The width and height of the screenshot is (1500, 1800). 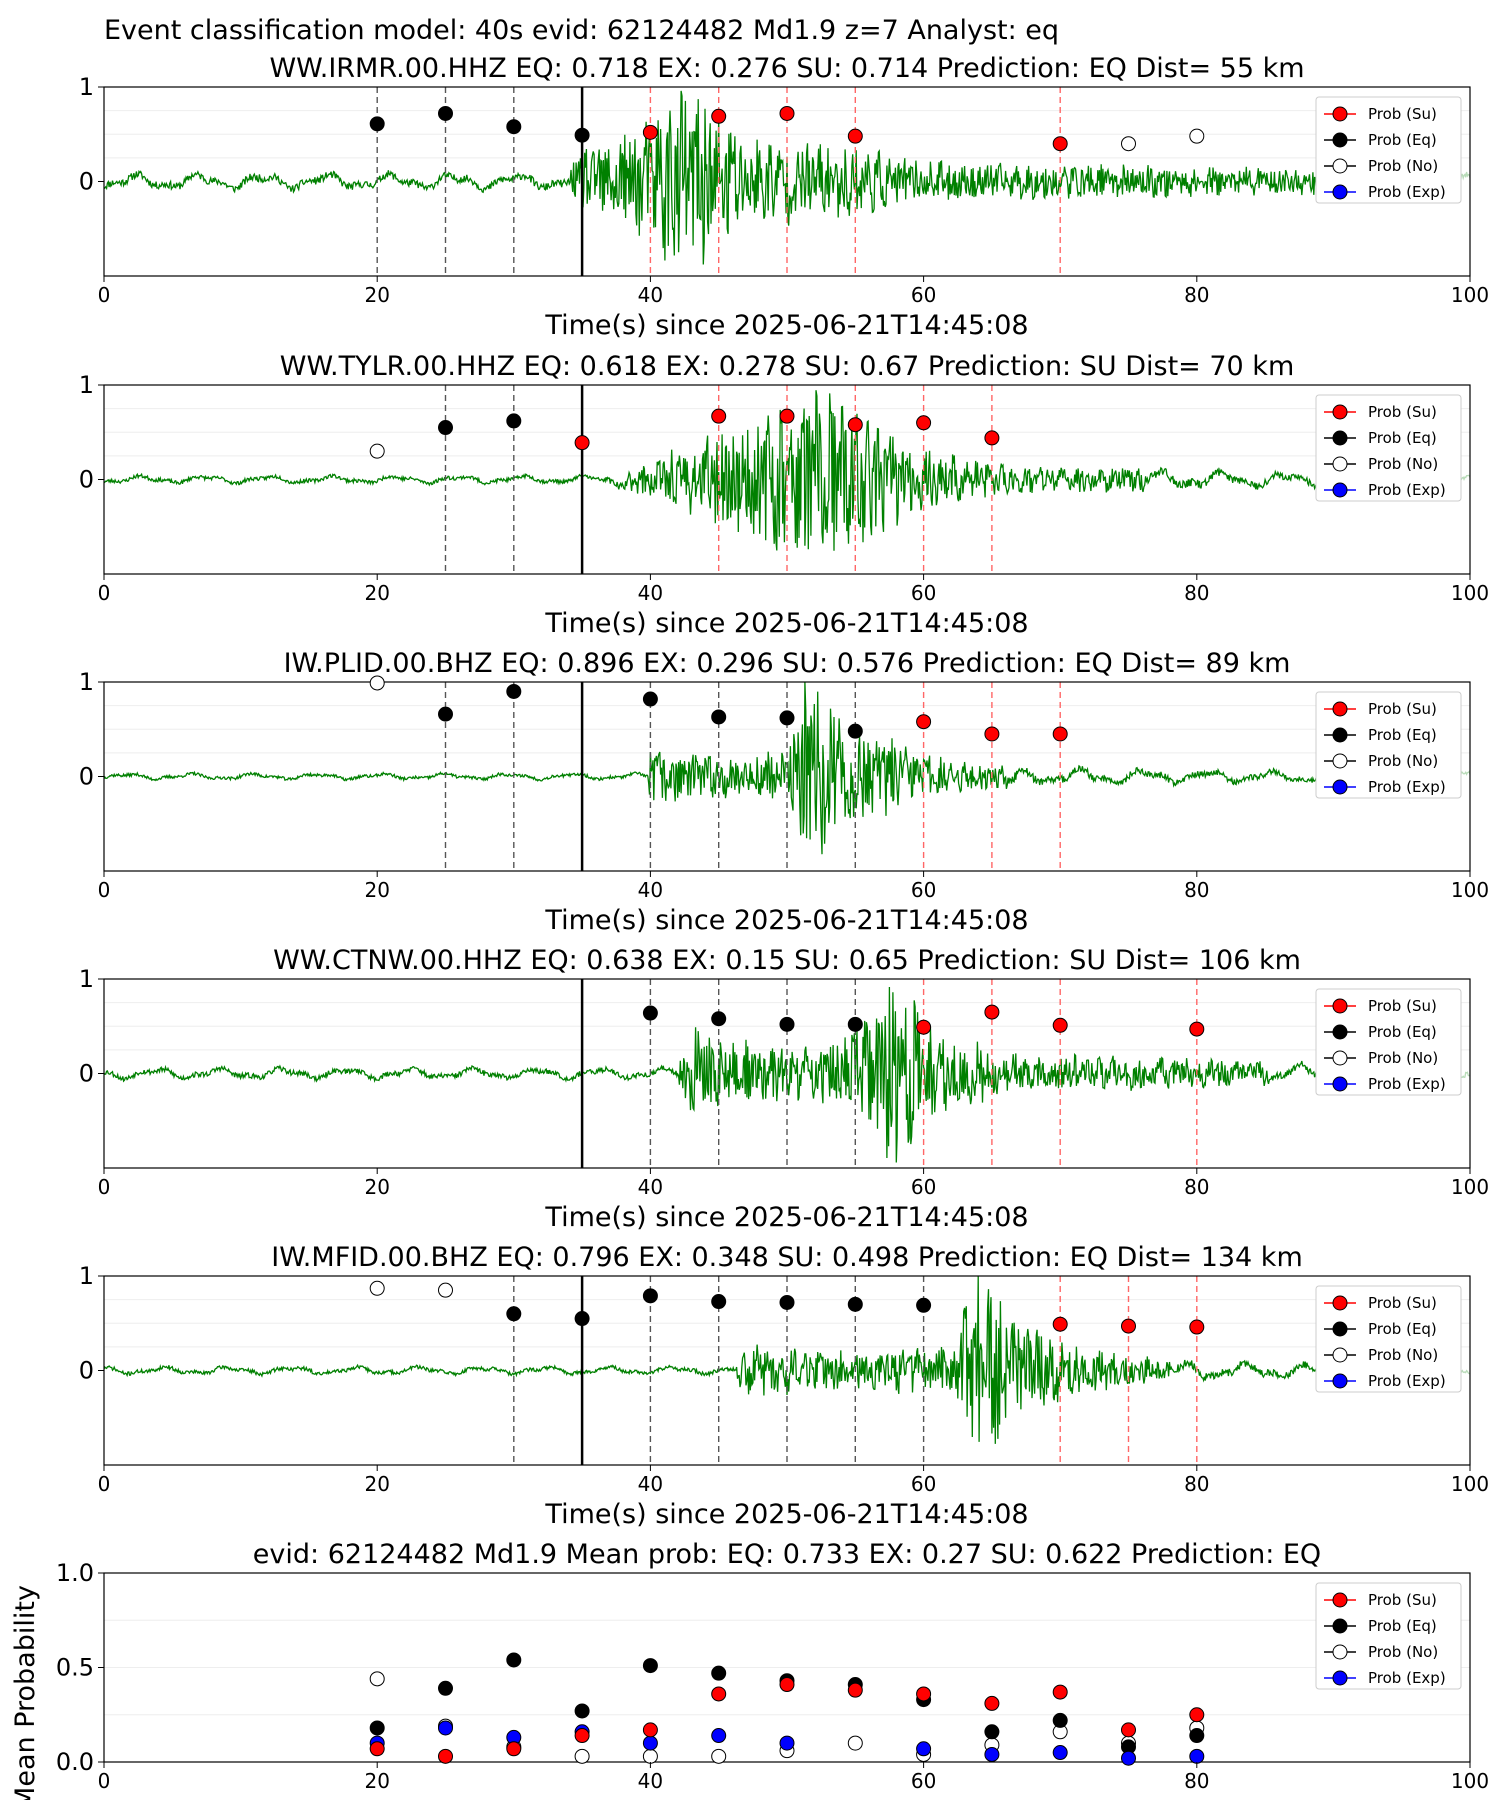 I want to click on waveform-line, so click(x=753, y=768).